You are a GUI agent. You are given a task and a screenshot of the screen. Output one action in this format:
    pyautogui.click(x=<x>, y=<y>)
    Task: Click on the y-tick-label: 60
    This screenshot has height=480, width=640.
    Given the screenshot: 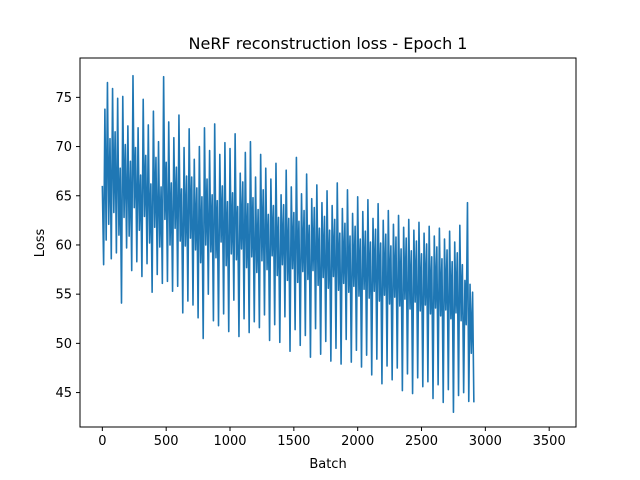 What is the action you would take?
    pyautogui.click(x=63, y=245)
    